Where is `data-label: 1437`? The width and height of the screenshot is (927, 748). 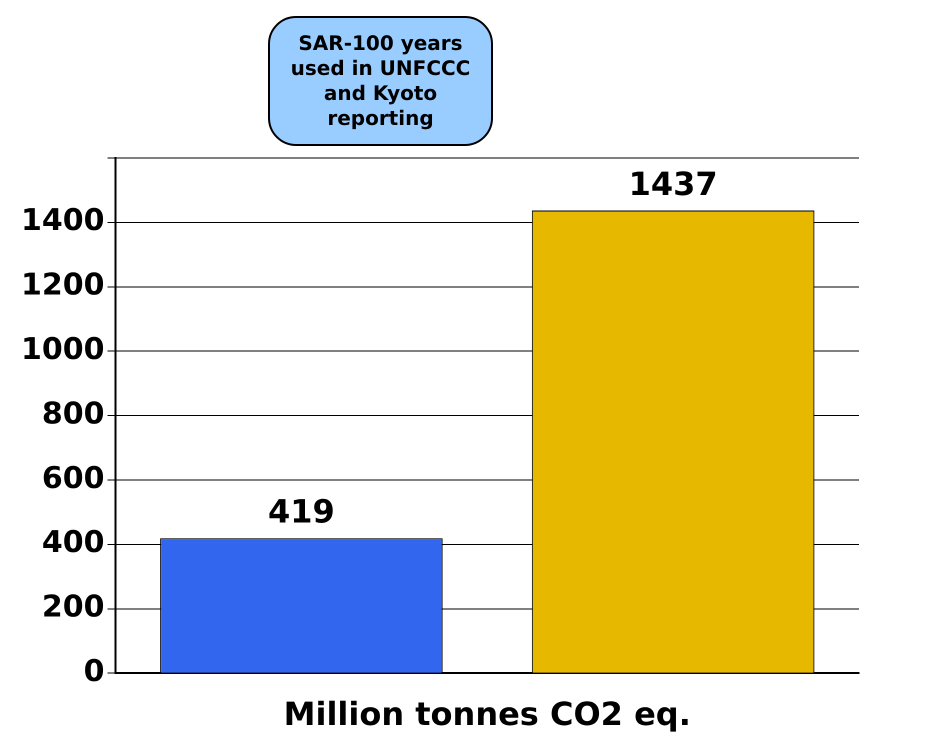 data-label: 1437 is located at coordinates (673, 183).